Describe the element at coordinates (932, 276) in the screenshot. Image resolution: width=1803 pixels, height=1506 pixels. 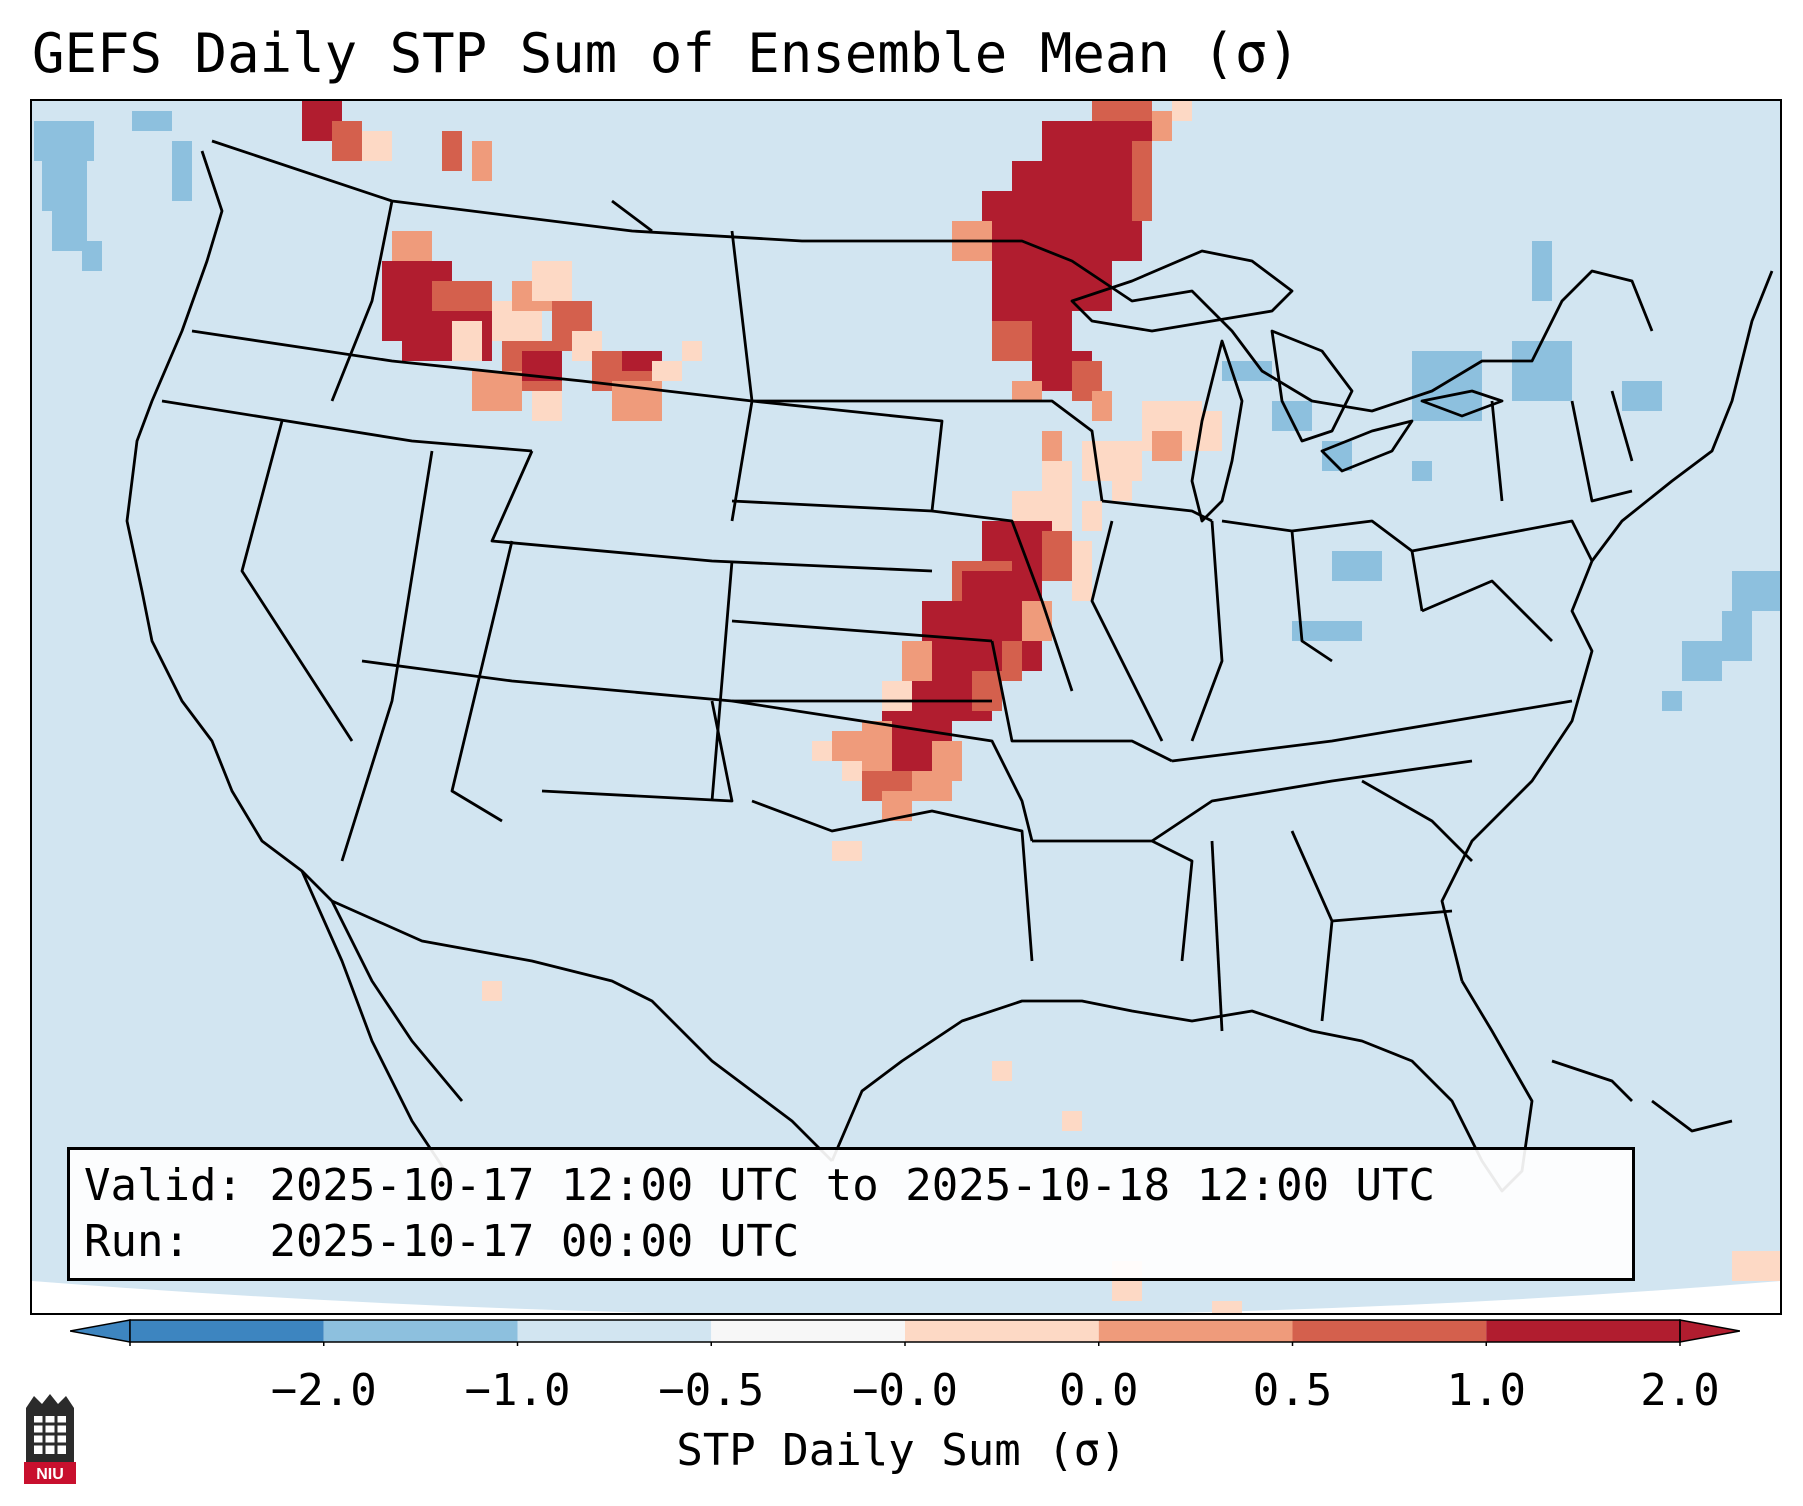
I see `canada-border` at that location.